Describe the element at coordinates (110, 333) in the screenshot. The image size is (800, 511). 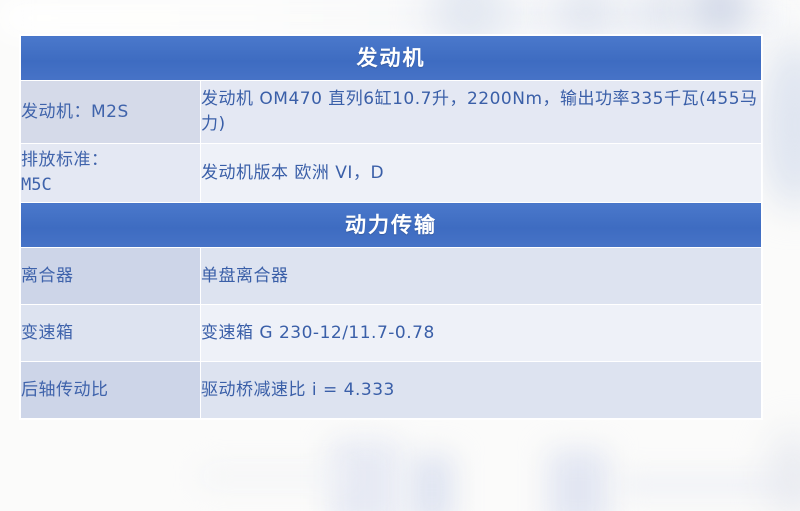
I see `row-label-gearbox: 变速箱` at that location.